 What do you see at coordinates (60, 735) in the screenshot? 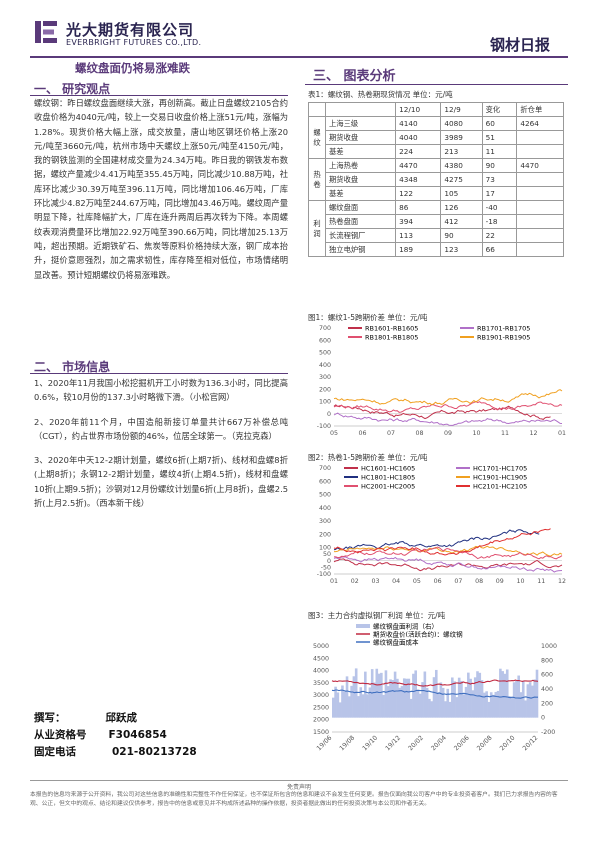
I see `license-label: 从业资格号` at bounding box center [60, 735].